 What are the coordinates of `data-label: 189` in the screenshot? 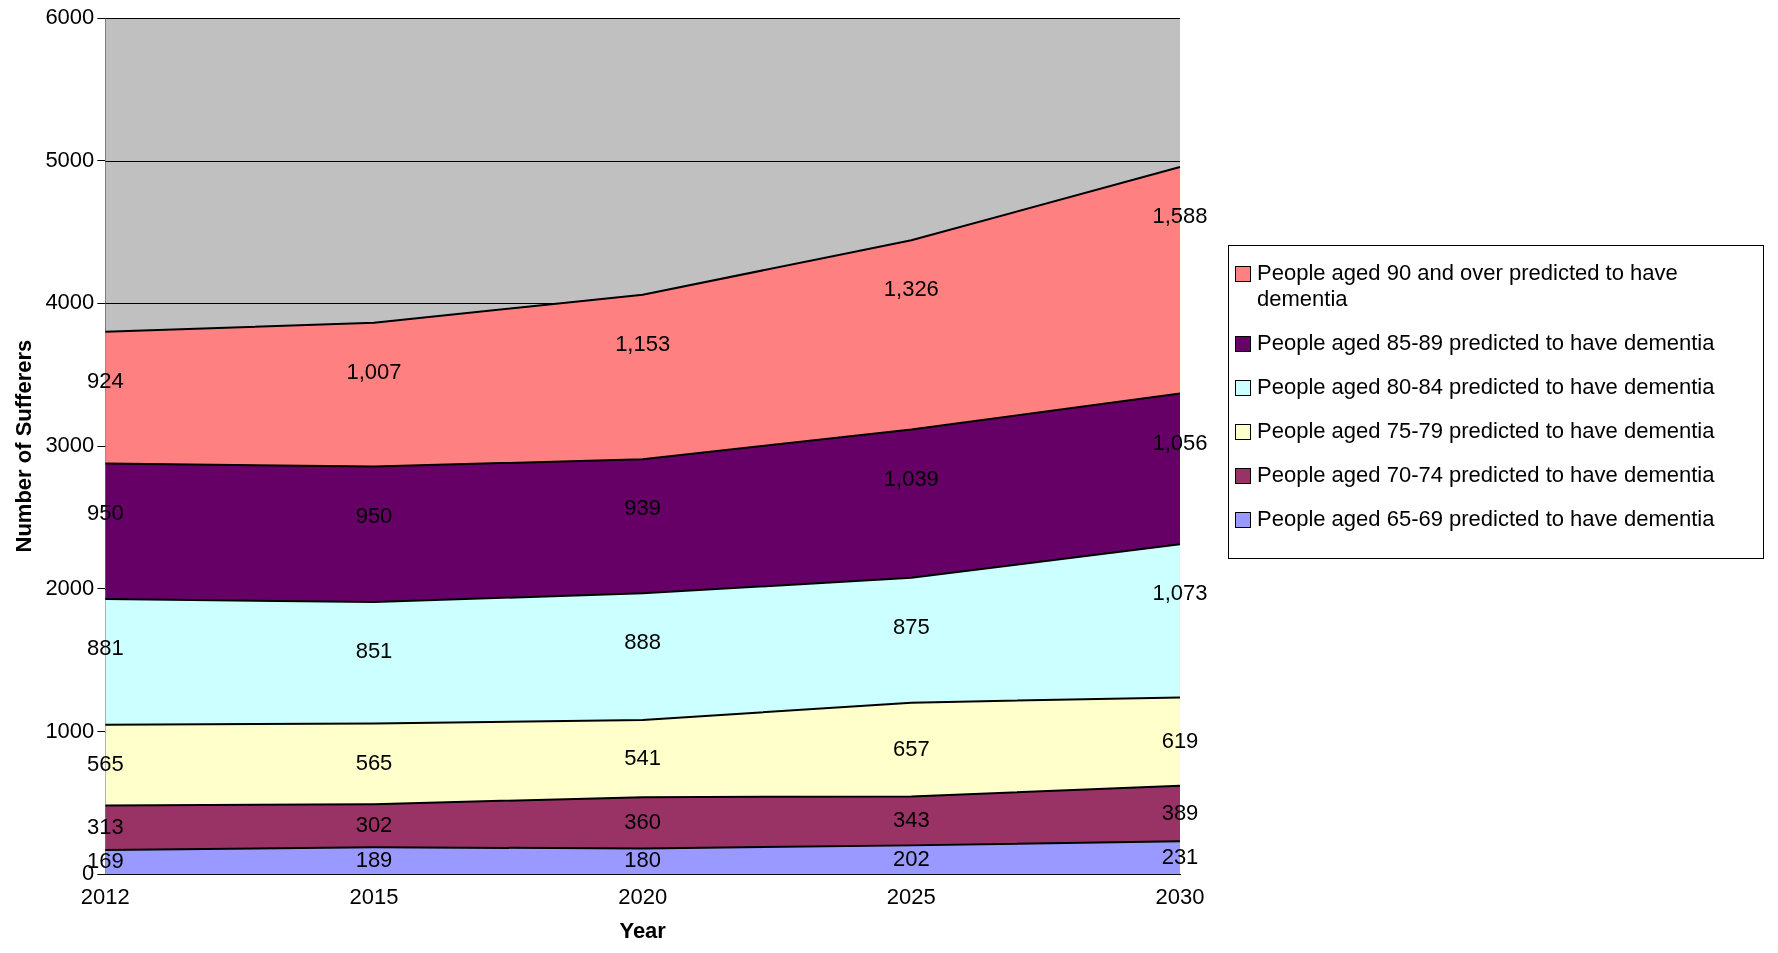 It's located at (374, 859).